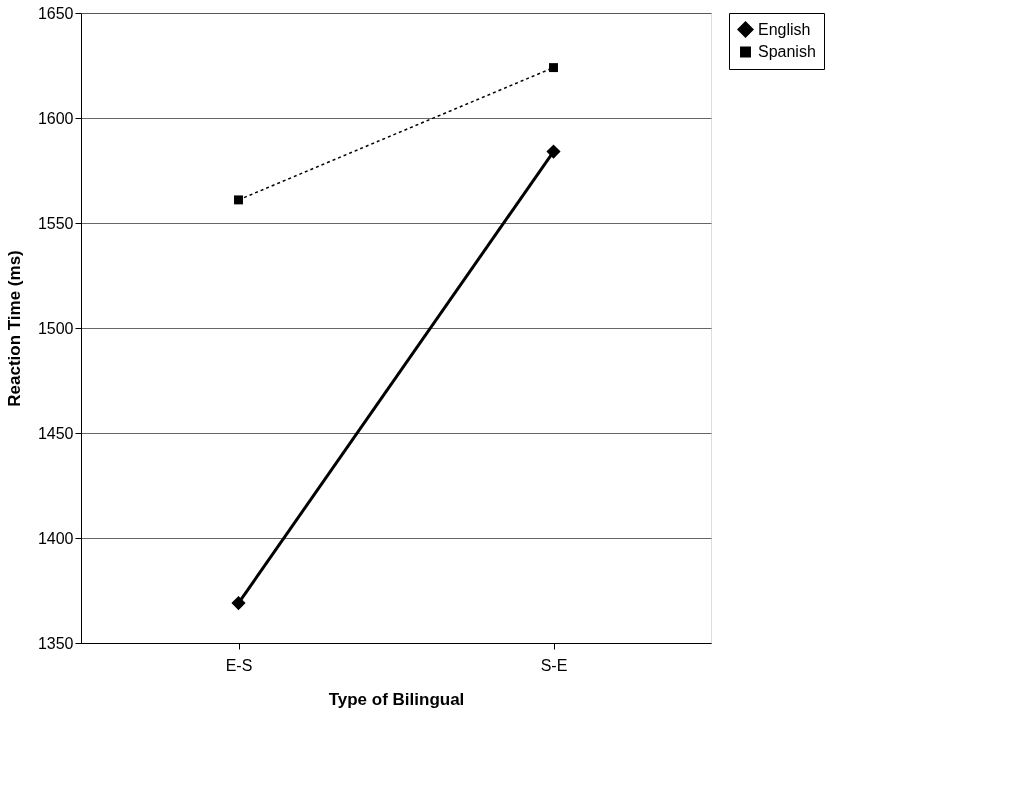 Image resolution: width=1012 pixels, height=804 pixels. Describe the element at coordinates (55, 328) in the screenshot. I see `y-tick-label: 1500` at that location.